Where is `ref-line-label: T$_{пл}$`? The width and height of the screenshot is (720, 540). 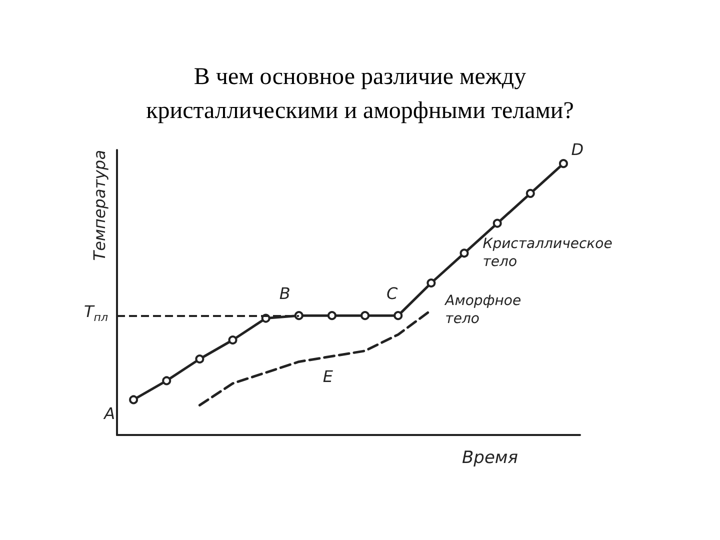 ref-line-label: T$_{пл}$ is located at coordinates (96, 313).